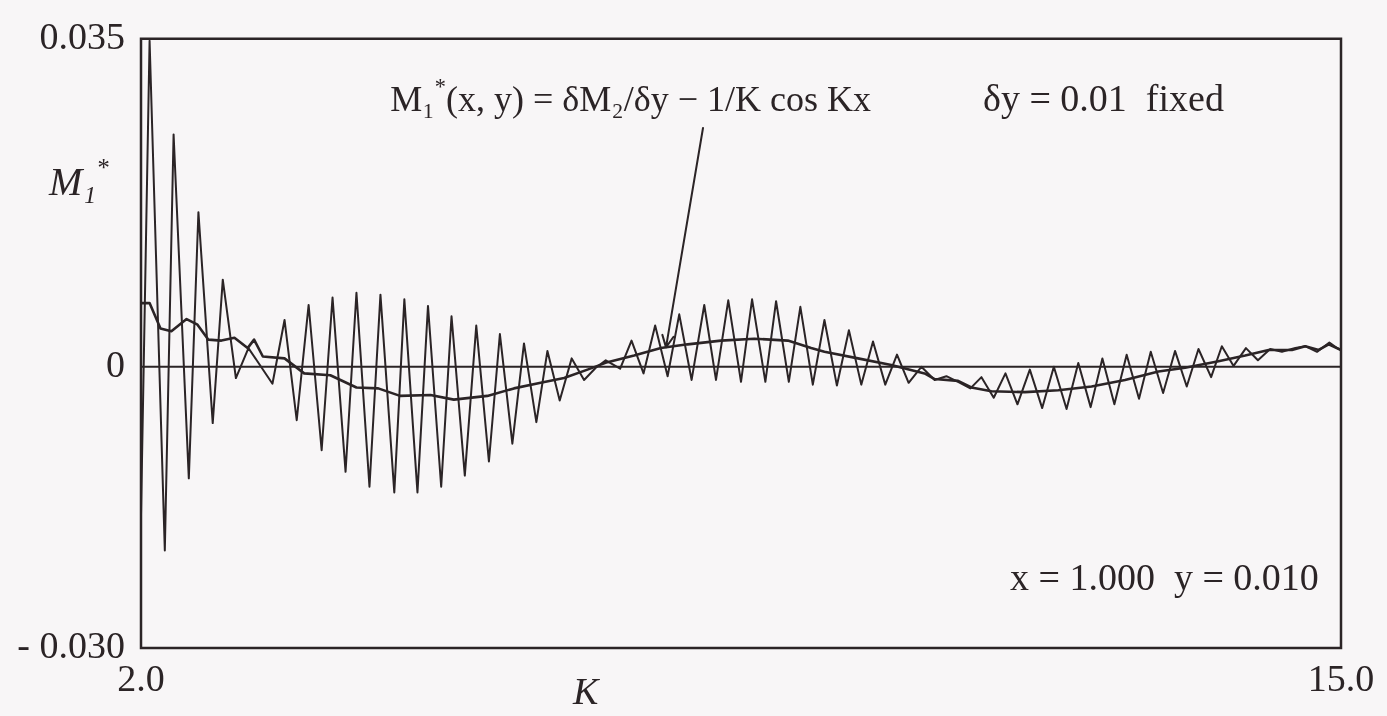  Describe the element at coordinates (586, 692) in the screenshot. I see `x-axis-title: K` at that location.